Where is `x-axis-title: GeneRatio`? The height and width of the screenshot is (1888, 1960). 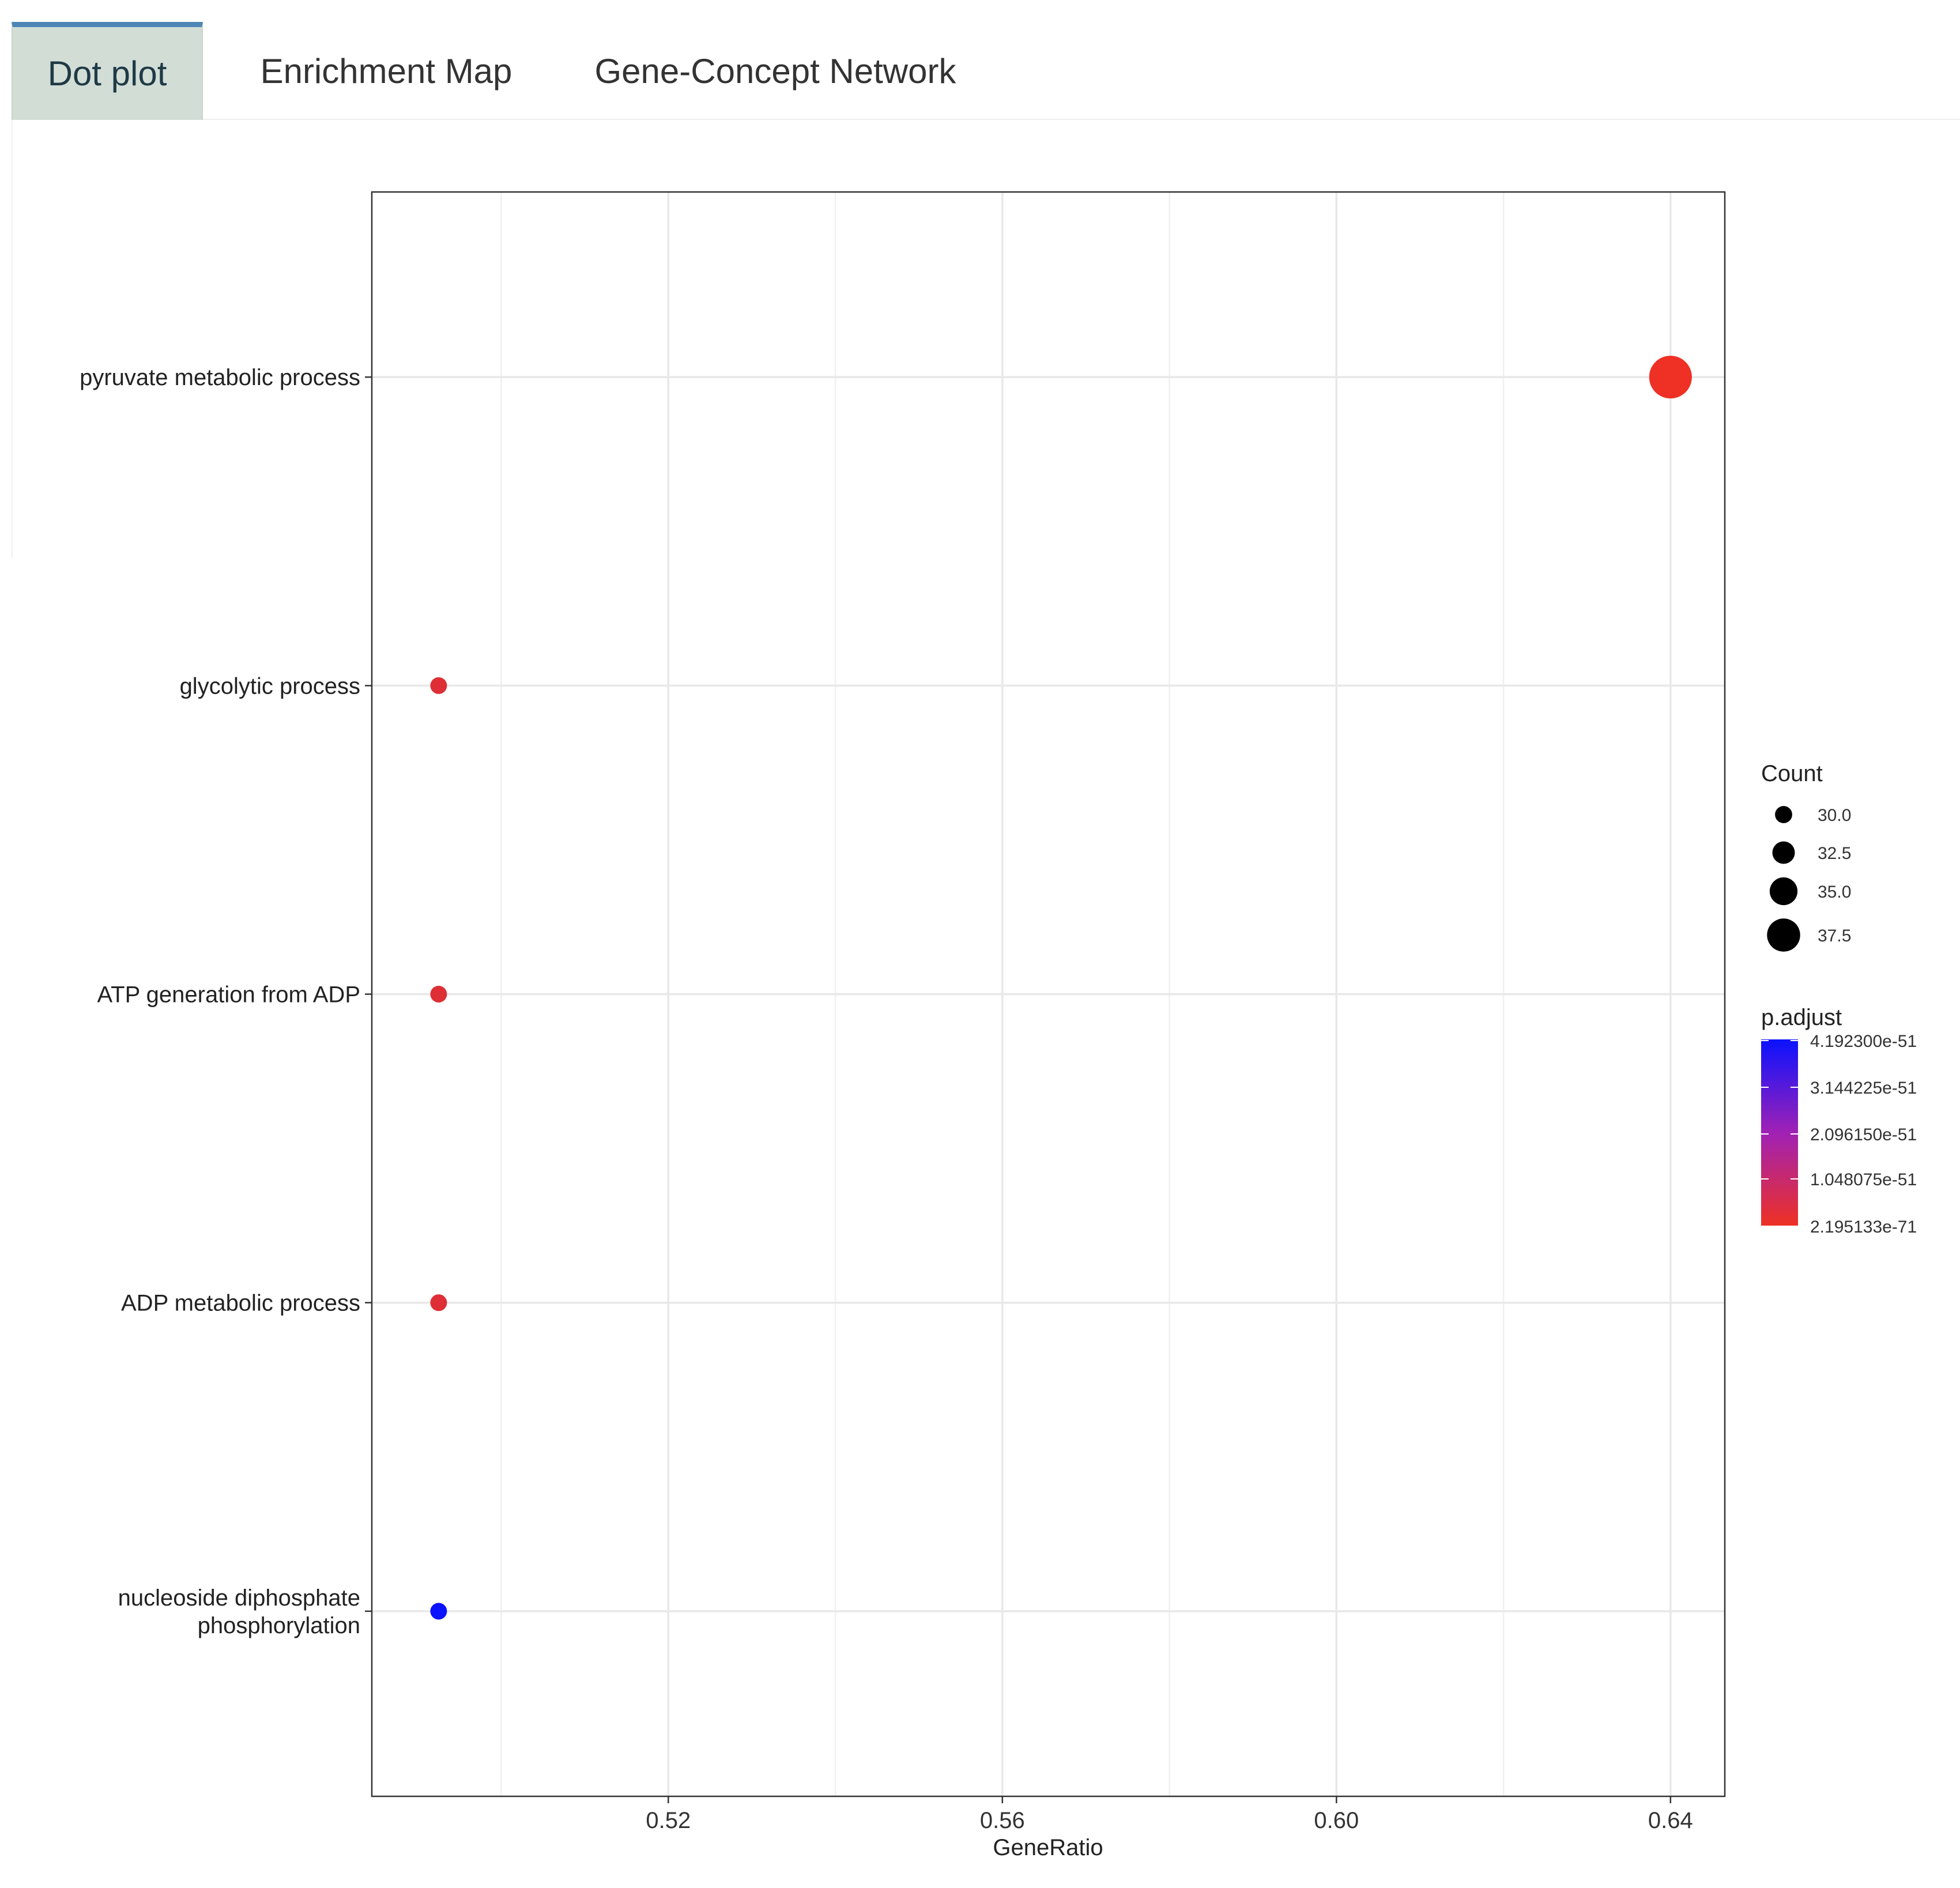
x-axis-title: GeneRatio is located at coordinates (1048, 1847).